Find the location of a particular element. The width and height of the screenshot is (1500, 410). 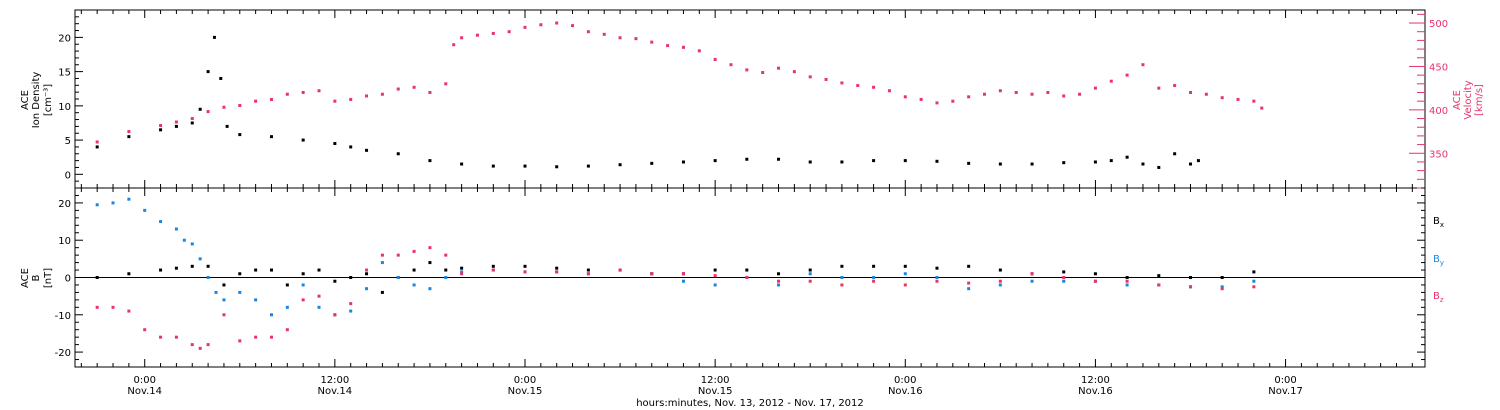

y-tick-label-field: -20 is located at coordinates (63, 353).